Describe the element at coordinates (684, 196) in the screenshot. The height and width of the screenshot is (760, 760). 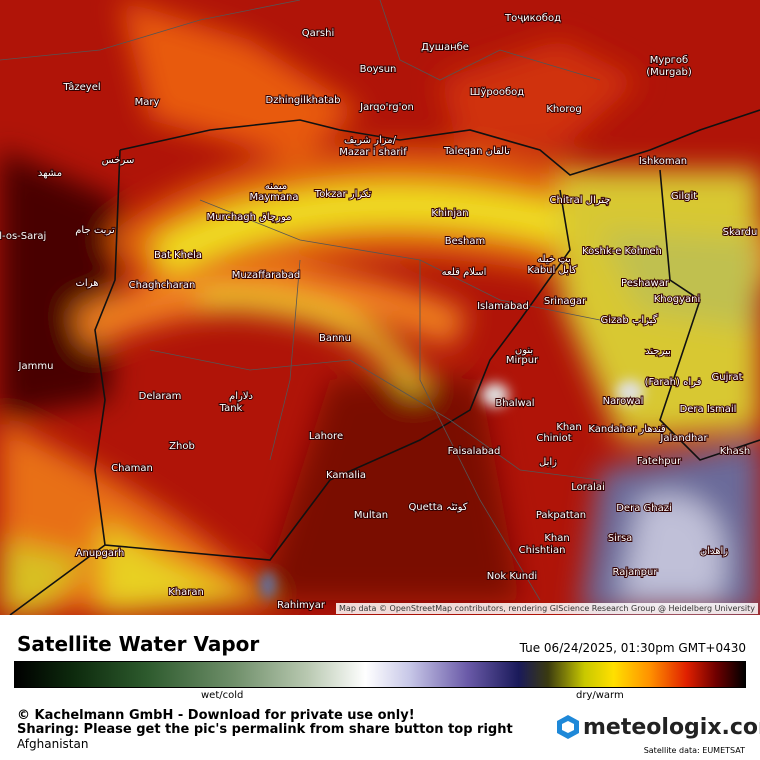
I see `place-label: Gilgit` at that location.